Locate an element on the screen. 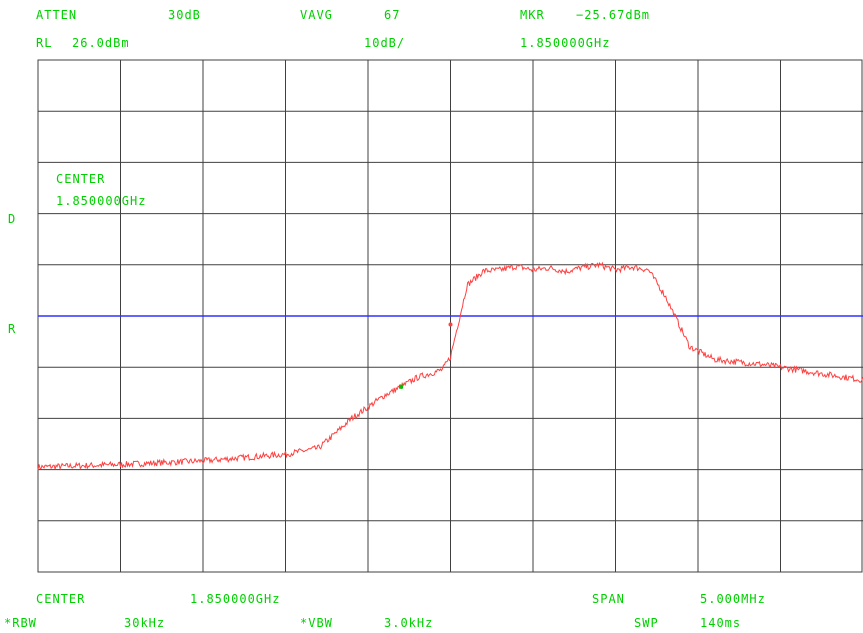  vbw-label: *VBW is located at coordinates (316, 623).